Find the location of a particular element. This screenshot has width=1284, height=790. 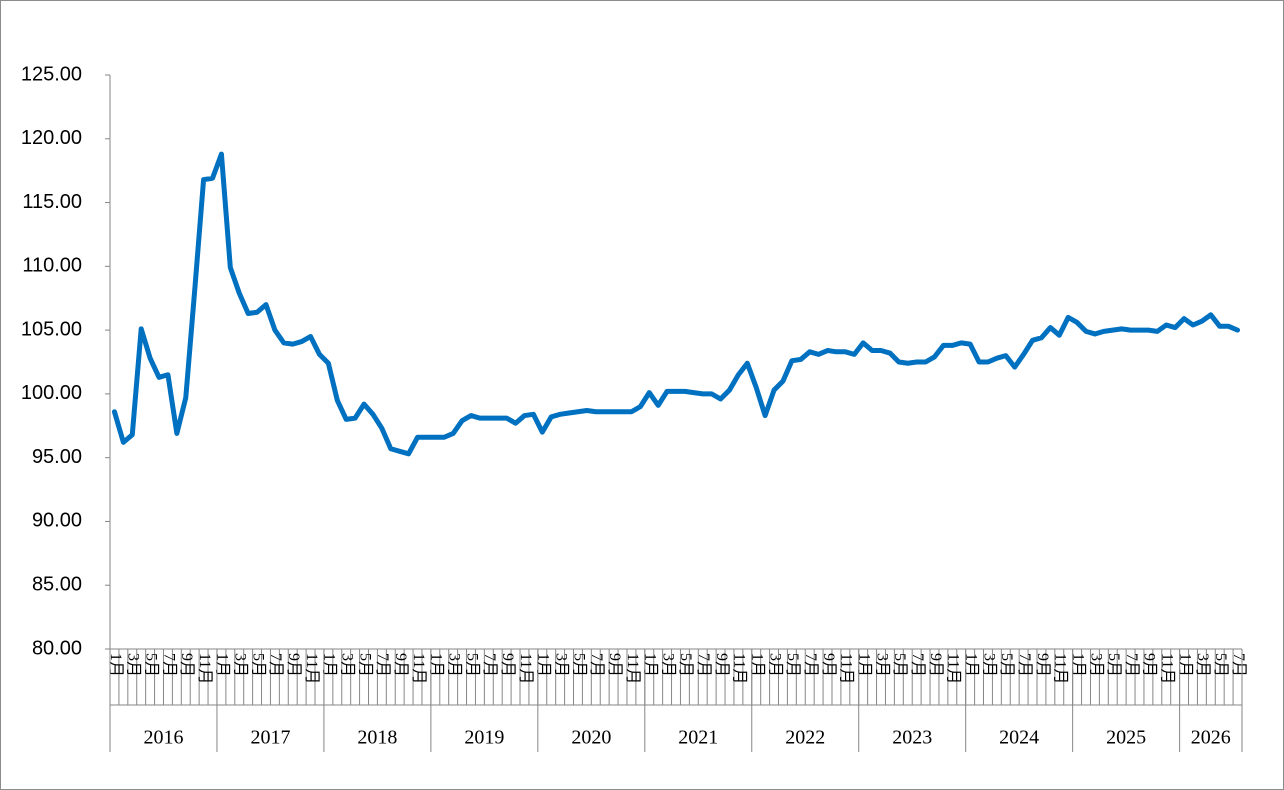

x-group-label: 2026 is located at coordinates (1211, 738).